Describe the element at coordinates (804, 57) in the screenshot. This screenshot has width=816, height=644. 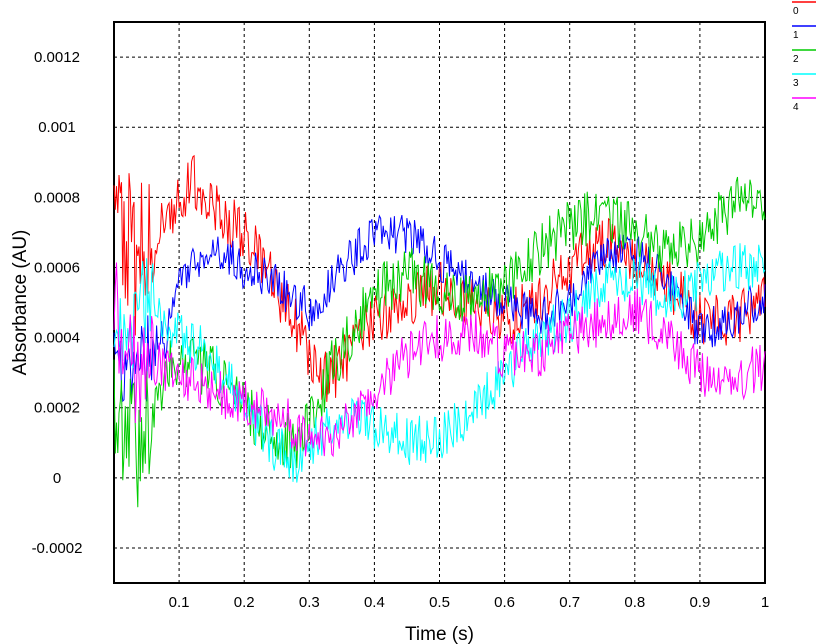
I see `legend: 0 1 2 3 4` at that location.